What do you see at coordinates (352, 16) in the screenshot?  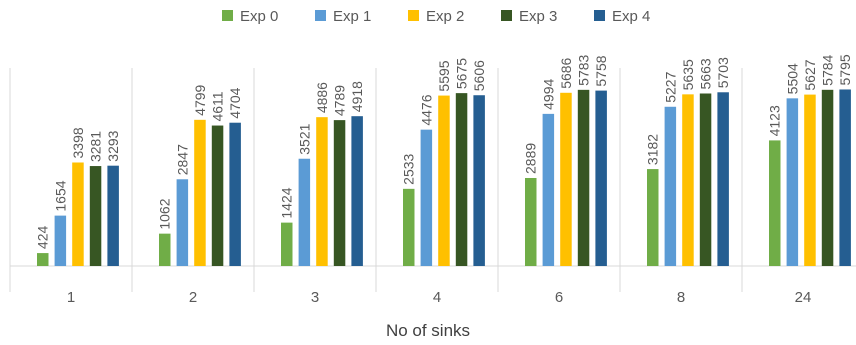 I see `legend-label: Exp 1` at bounding box center [352, 16].